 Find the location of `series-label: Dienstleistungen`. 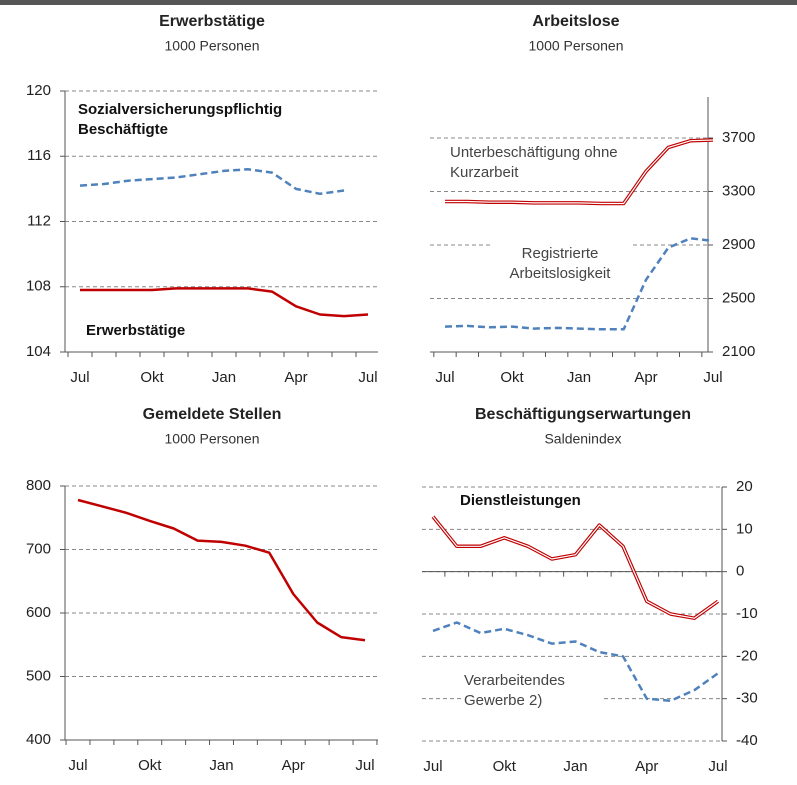

series-label: Dienstleistungen is located at coordinates (520, 501).